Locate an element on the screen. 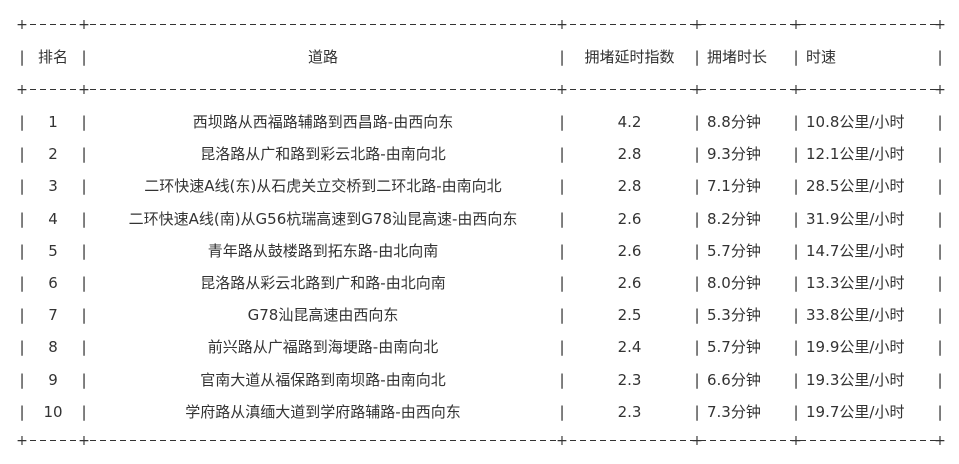  cell-speed: 10.8公里/小时 is located at coordinates (855, 122).